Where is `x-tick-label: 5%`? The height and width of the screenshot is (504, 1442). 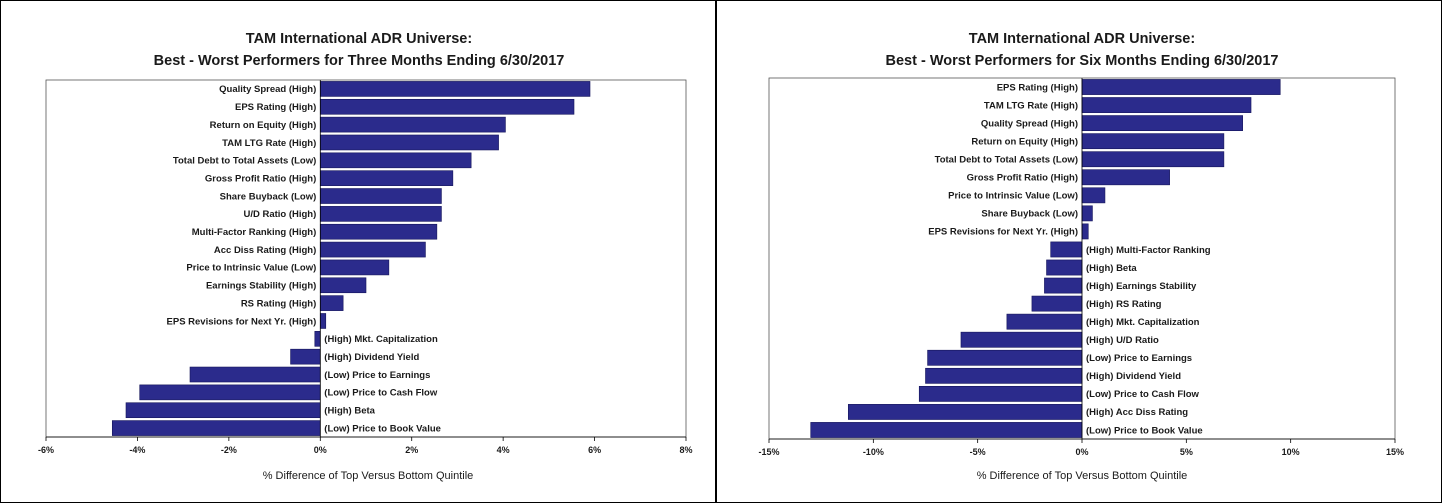
x-tick-label: 5% is located at coordinates (1186, 452).